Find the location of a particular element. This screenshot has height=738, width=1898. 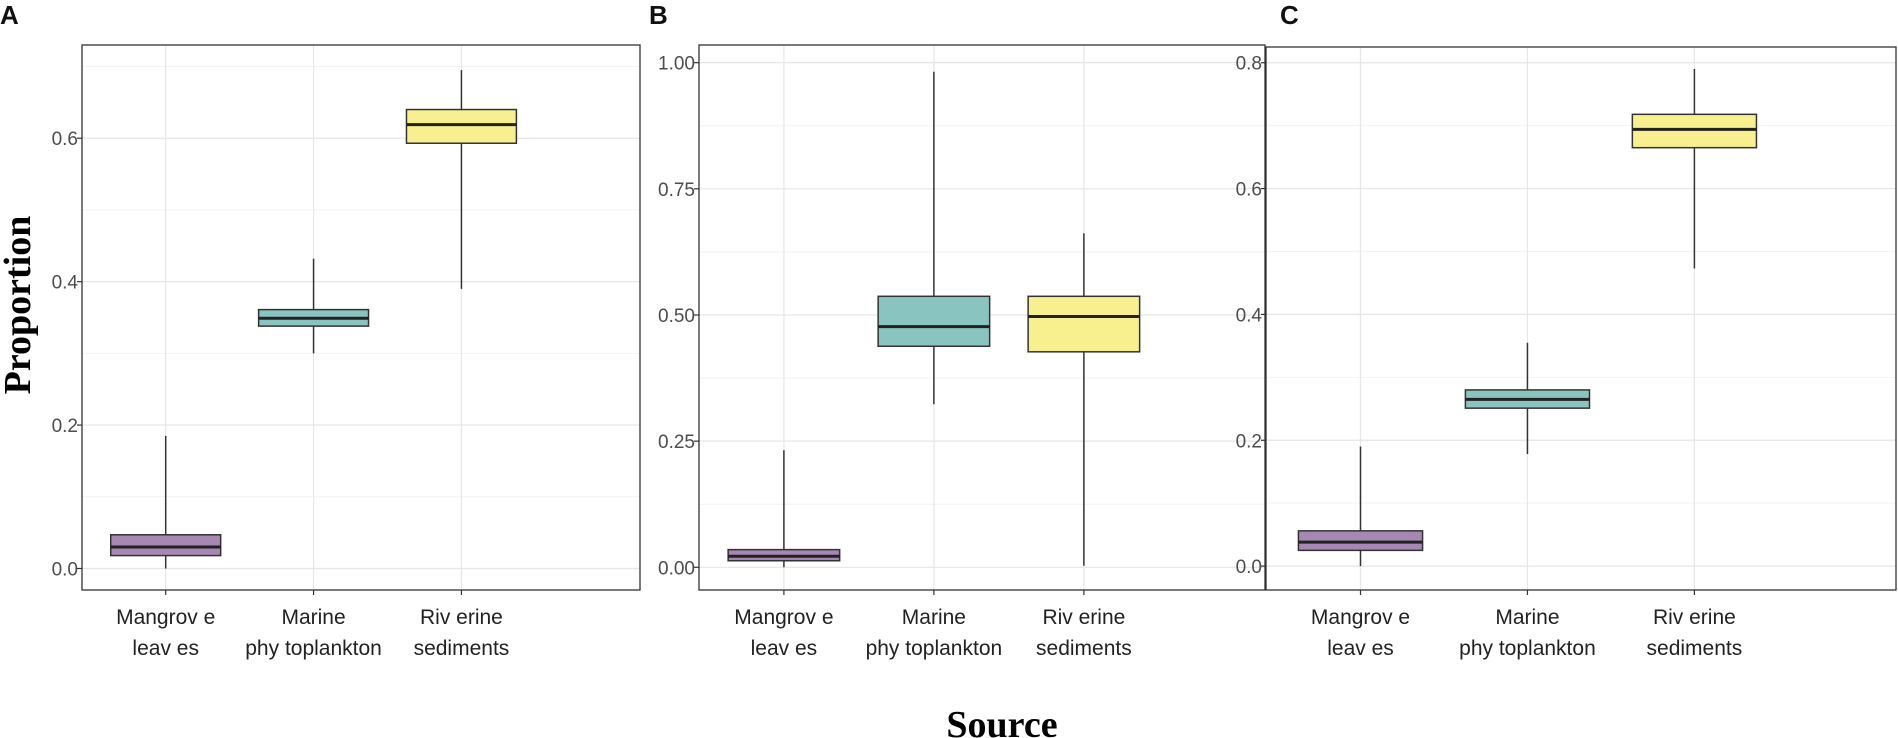

y-tick-label: 0.50 is located at coordinates (676, 316).